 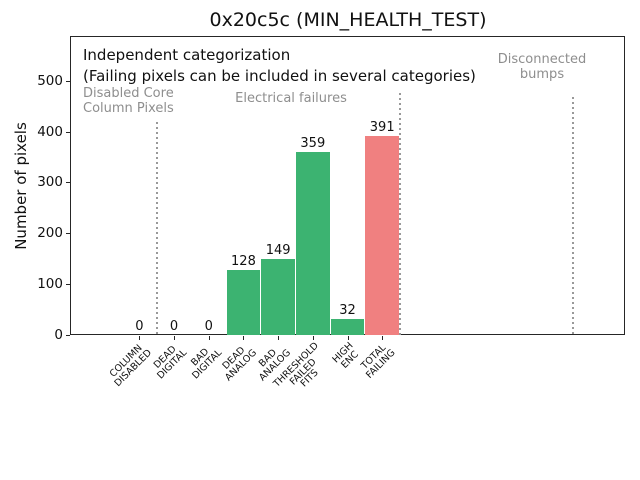 I want to click on x-tick-label: DEAD DIGITAL, so click(x=169, y=361).